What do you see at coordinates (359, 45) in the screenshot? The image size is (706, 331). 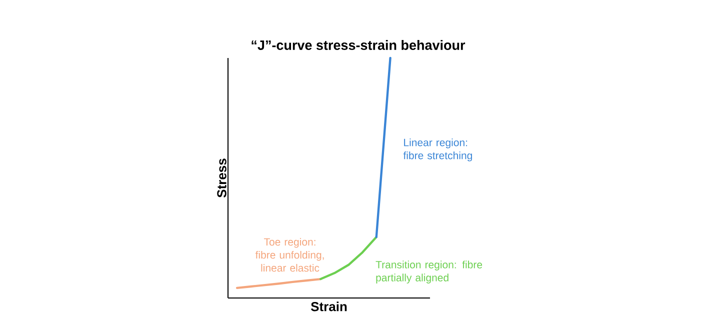 I see `chart-title: “J”-curve stress-strain behaviour` at bounding box center [359, 45].